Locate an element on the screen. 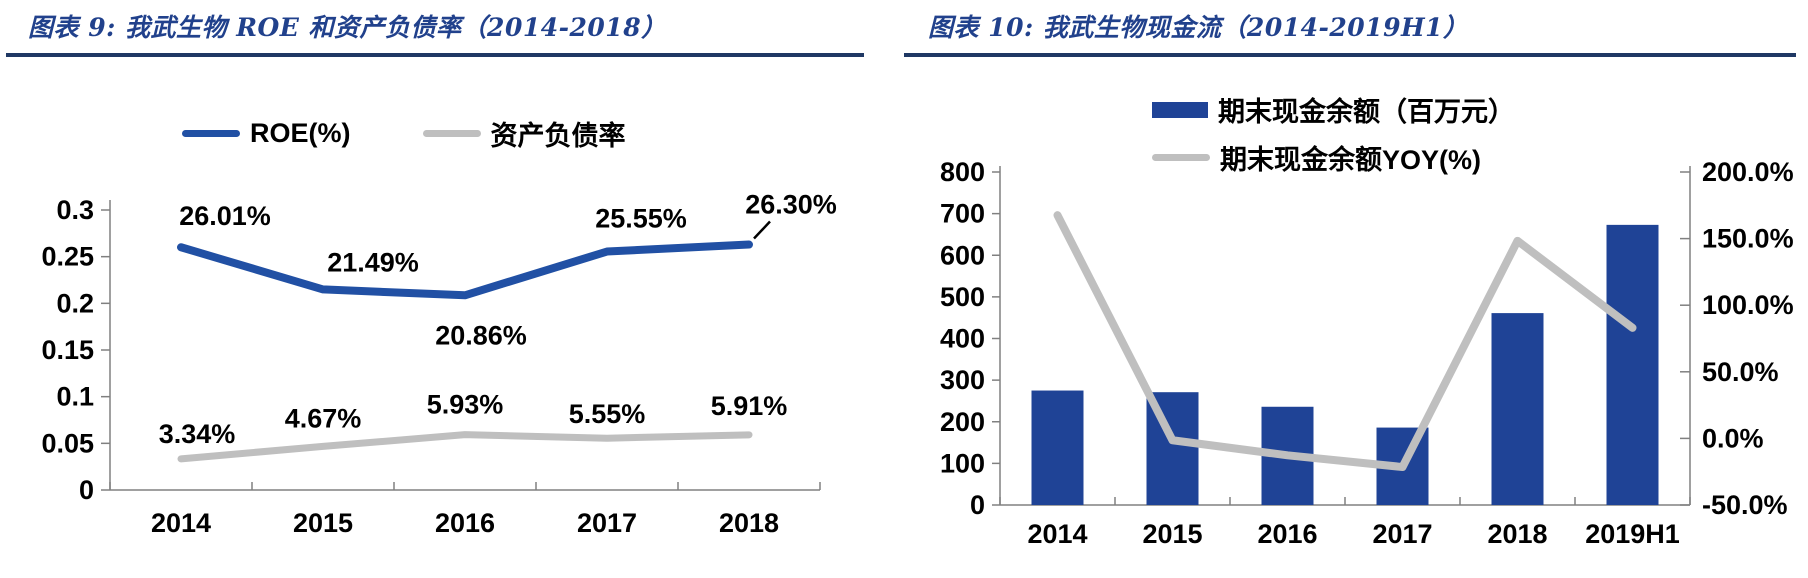 Image resolution: width=1808 pixels, height=578 pixels. roe-line-swatch is located at coordinates (211, 133).